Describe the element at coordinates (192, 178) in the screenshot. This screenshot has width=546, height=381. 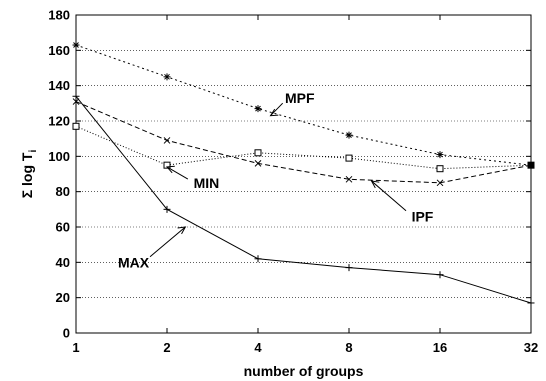
I see `annotation-min: MIN` at that location.